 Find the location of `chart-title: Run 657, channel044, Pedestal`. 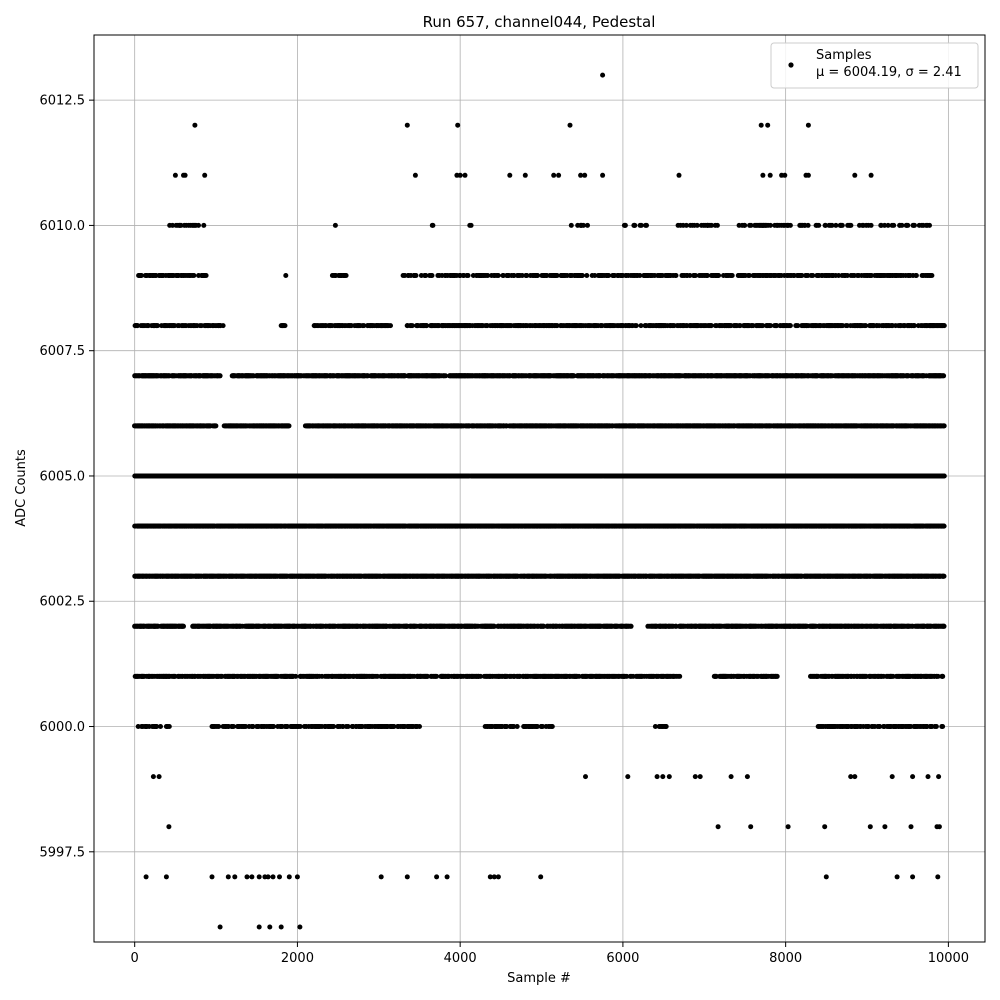

chart-title: Run 657, channel044, Pedestal is located at coordinates (539, 22).